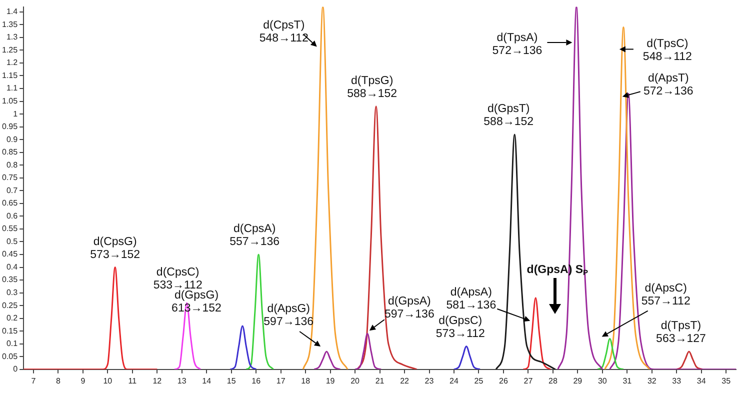  Describe the element at coordinates (12, 318) in the screenshot. I see `y-tick-label: 0.2` at that location.